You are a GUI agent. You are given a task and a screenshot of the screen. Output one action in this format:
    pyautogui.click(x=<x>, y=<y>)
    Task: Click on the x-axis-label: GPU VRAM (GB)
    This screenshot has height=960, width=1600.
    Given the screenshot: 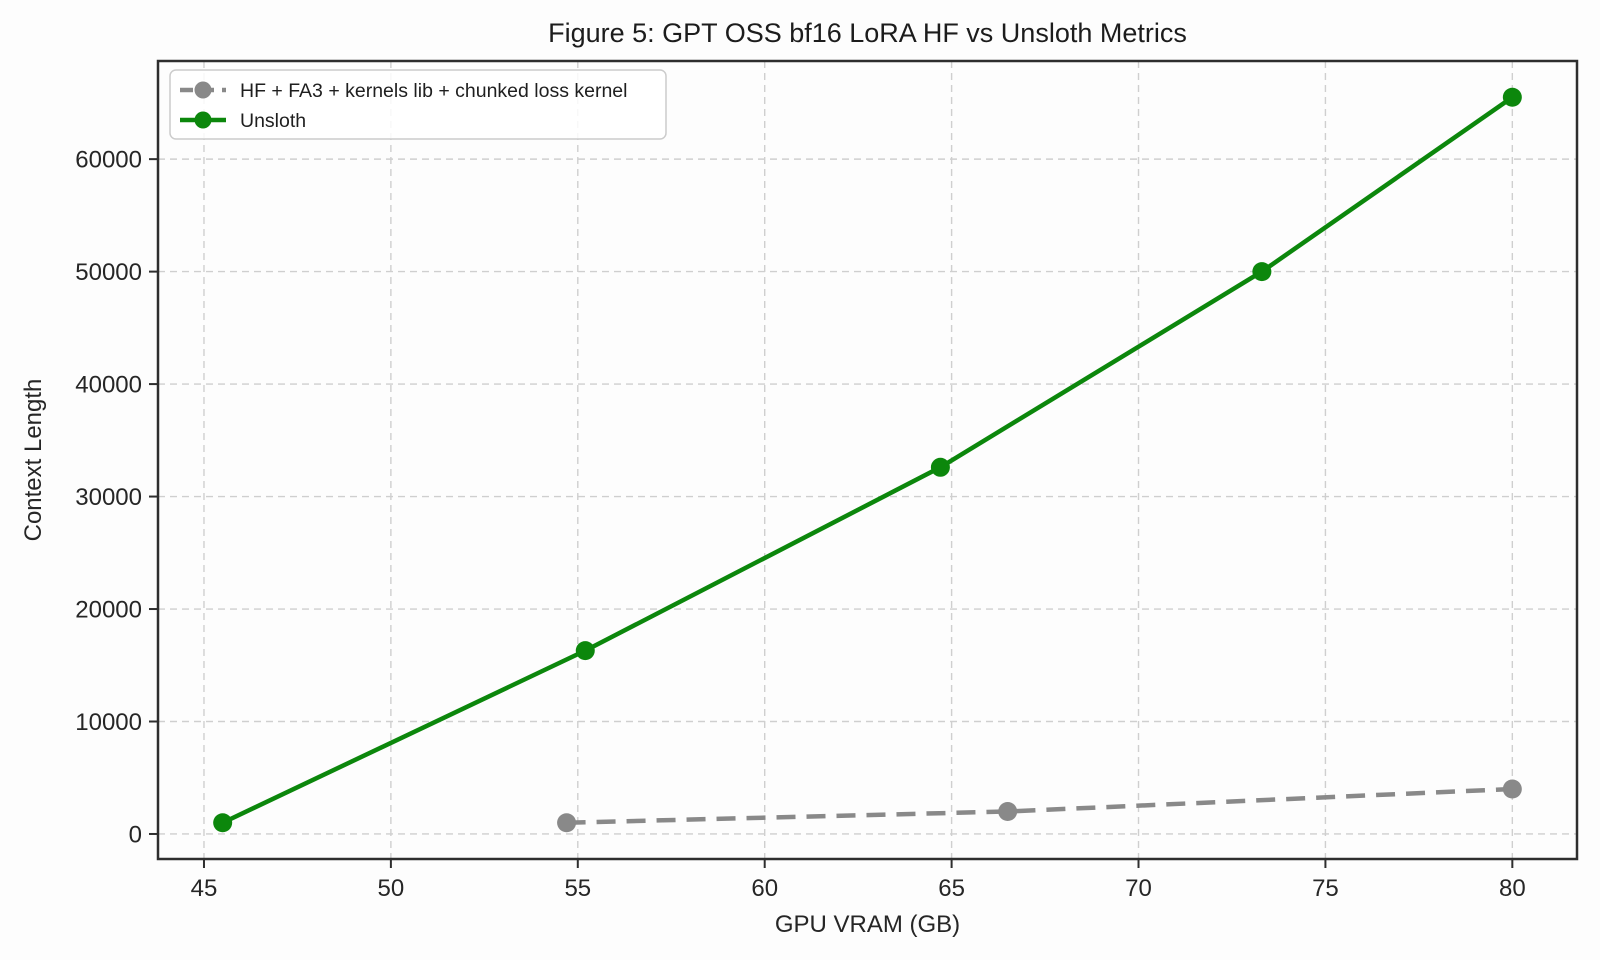 What is the action you would take?
    pyautogui.click(x=867, y=924)
    